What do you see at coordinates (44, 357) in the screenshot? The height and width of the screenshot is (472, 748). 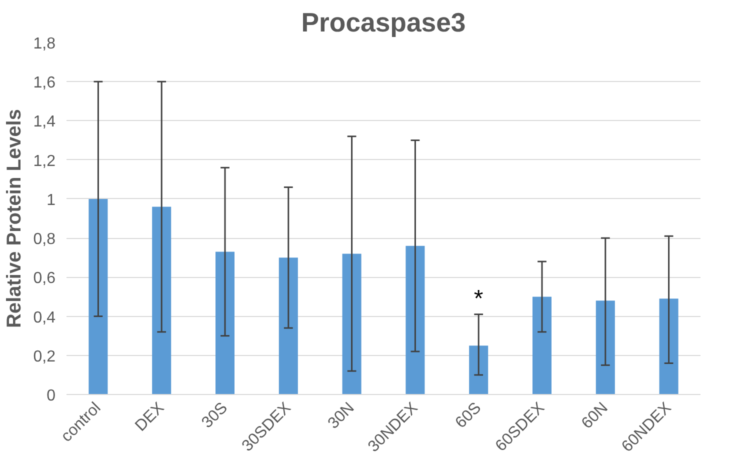 I see `y-tick-label: 0,2` at bounding box center [44, 357].